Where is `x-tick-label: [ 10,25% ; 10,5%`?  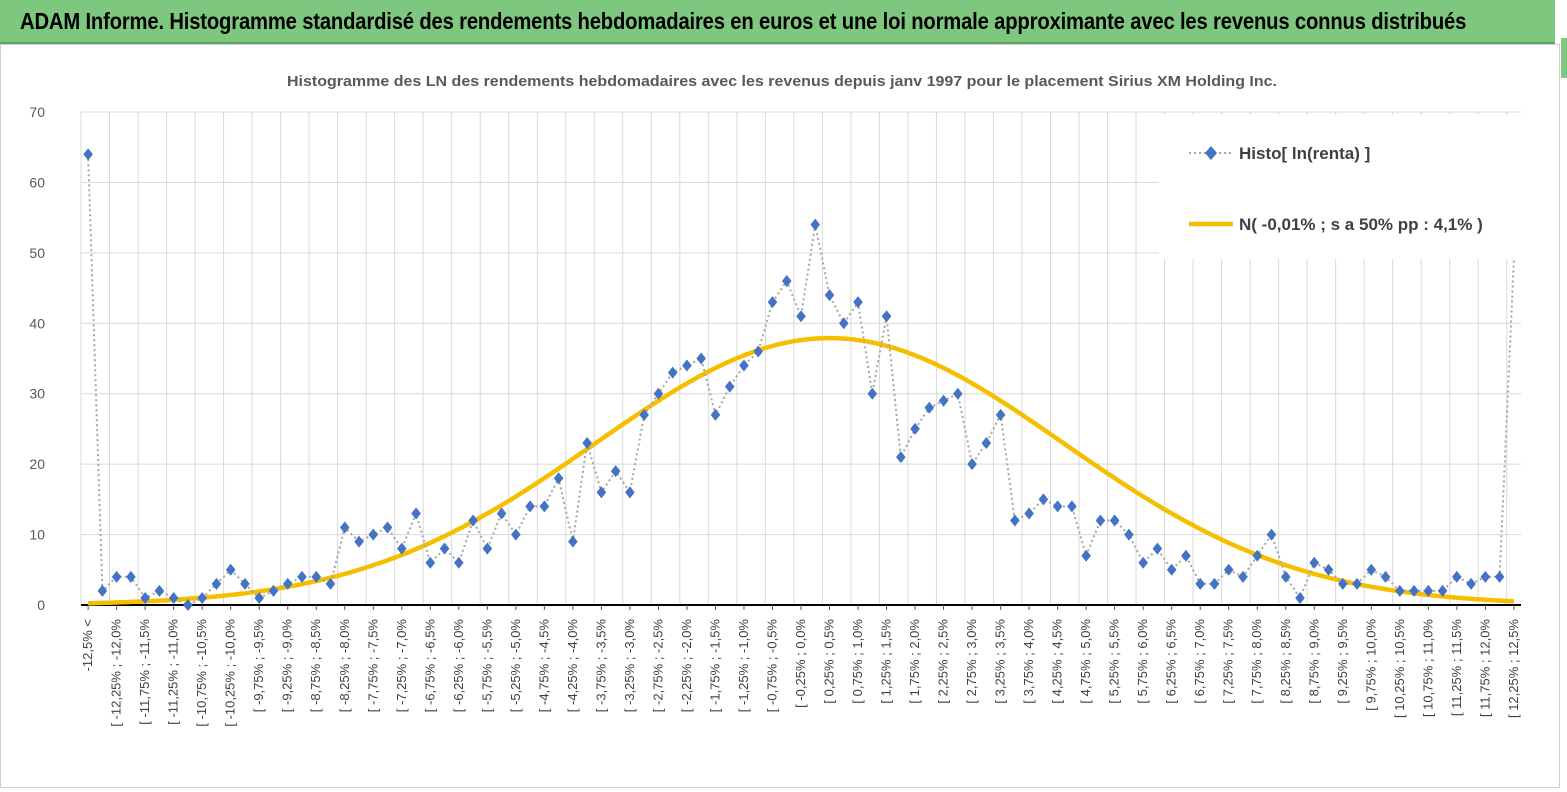
x-tick-label: [ 10,25% ; 10,5% is located at coordinates (1399, 668).